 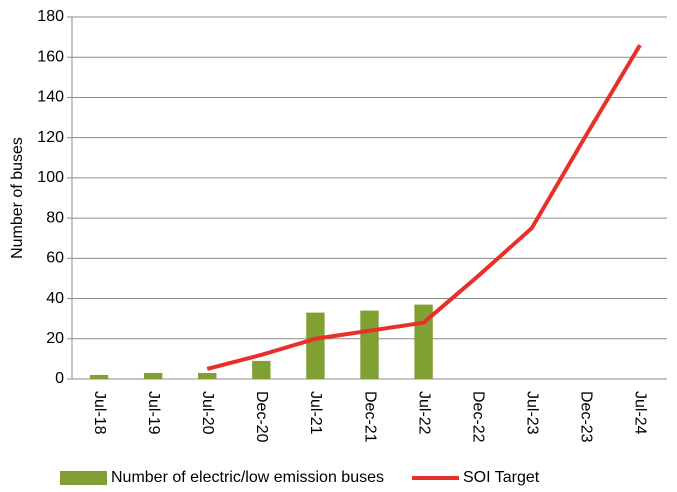 What do you see at coordinates (55, 298) in the screenshot?
I see `y-tick-label: 40` at bounding box center [55, 298].